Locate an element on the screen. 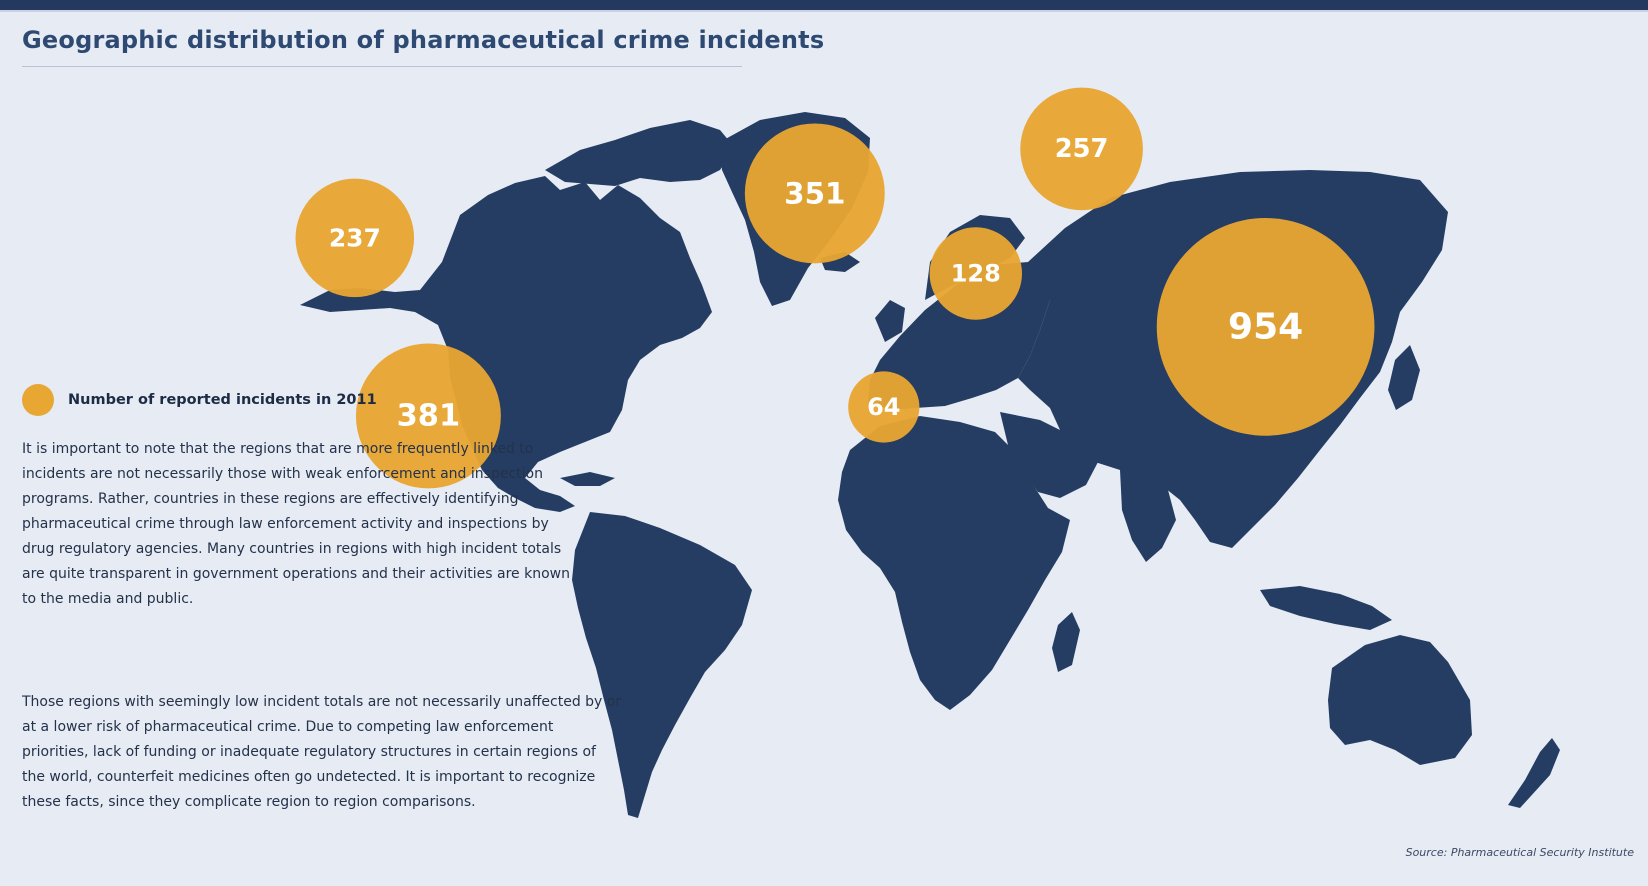  bubble-asia: 954 is located at coordinates (1265, 327).